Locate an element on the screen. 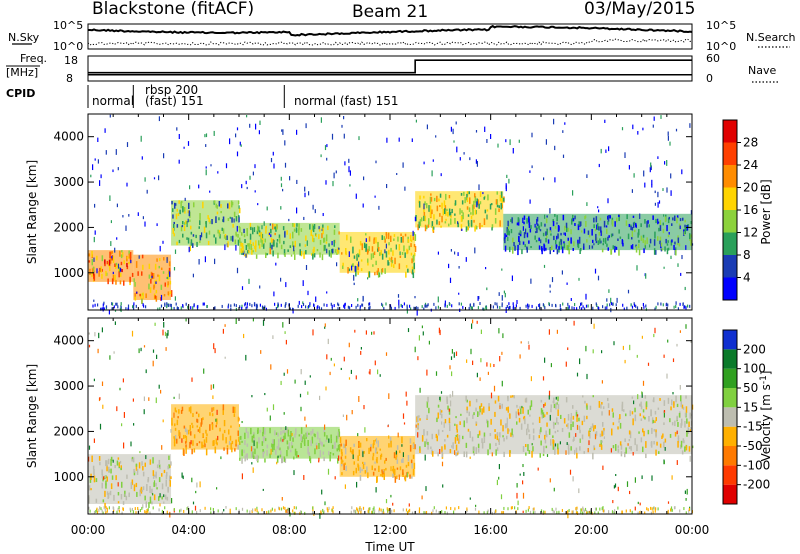 This screenshot has height=554, width=800. freq-series is located at coordinates (390, 67).